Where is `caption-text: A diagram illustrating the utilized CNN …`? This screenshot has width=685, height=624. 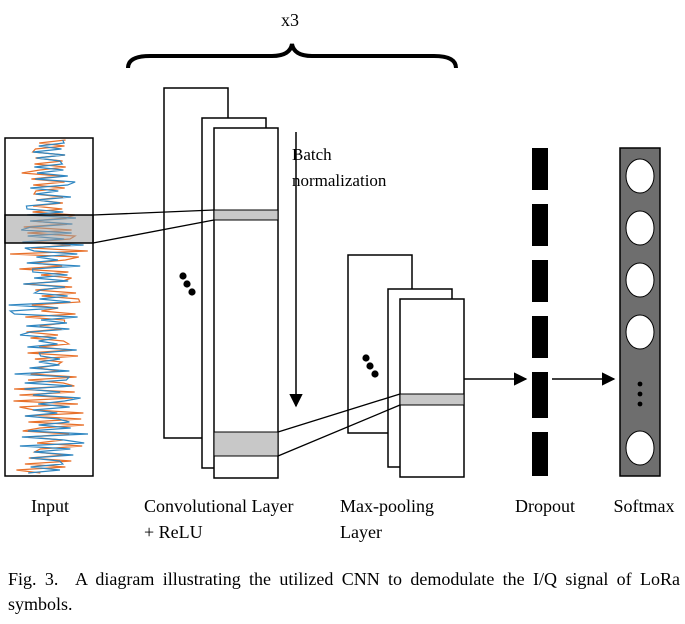
caption-text: A diagram illustrating the utilized CNN … is located at coordinates (344, 591).